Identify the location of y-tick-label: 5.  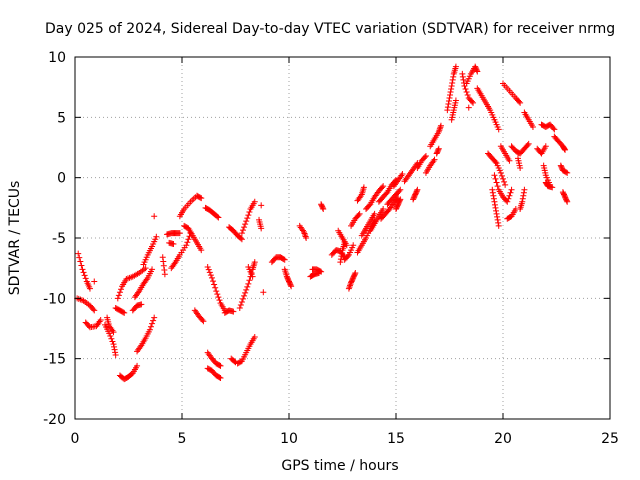
(61, 118).